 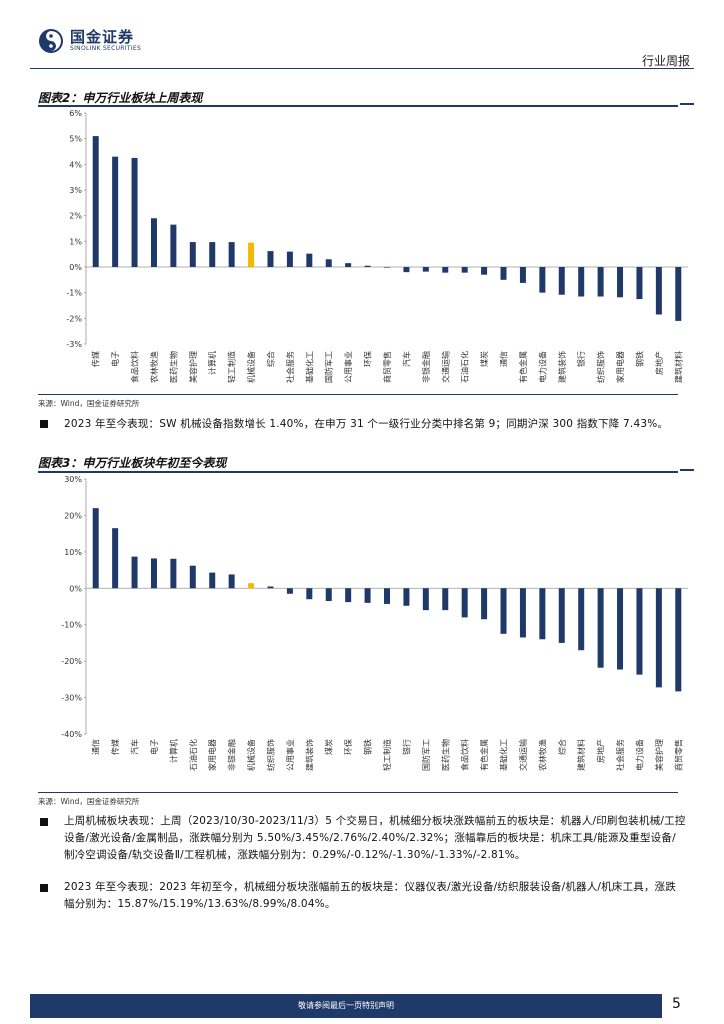 I want to click on bar-机械设备, so click(x=251, y=254).